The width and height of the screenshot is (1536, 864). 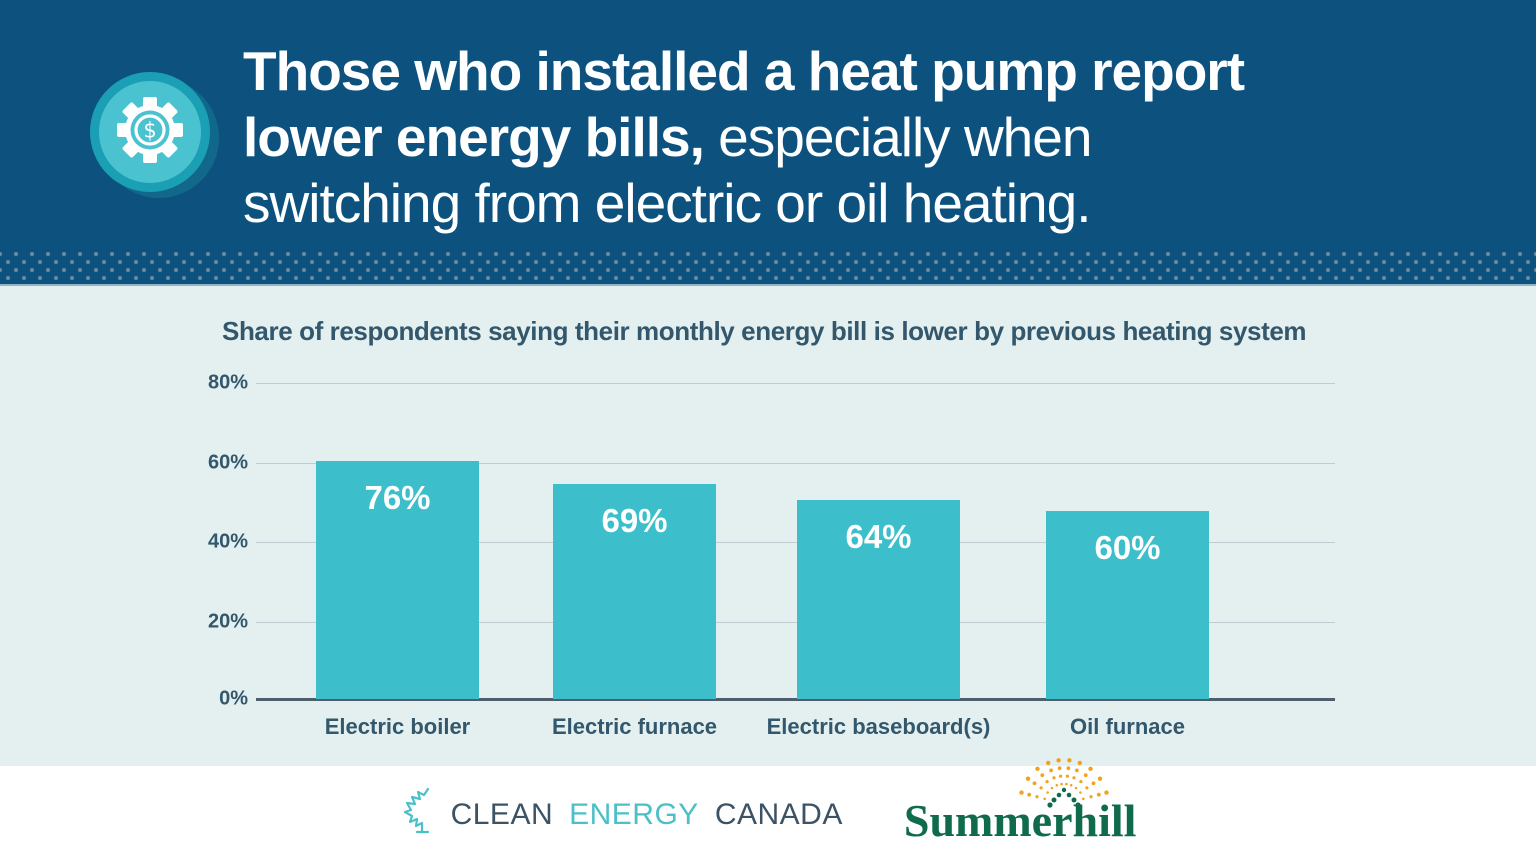 What do you see at coordinates (1127, 547) in the screenshot?
I see `bar-value-label: 60%` at bounding box center [1127, 547].